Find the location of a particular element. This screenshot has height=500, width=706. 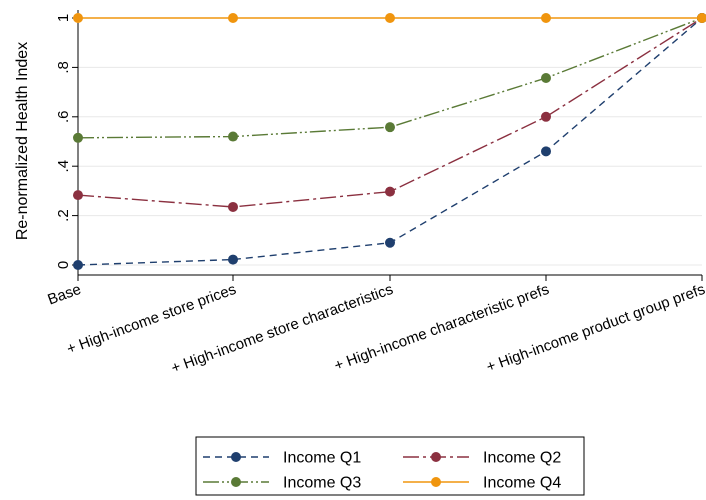

legend-label: Income Q3 is located at coordinates (322, 483).